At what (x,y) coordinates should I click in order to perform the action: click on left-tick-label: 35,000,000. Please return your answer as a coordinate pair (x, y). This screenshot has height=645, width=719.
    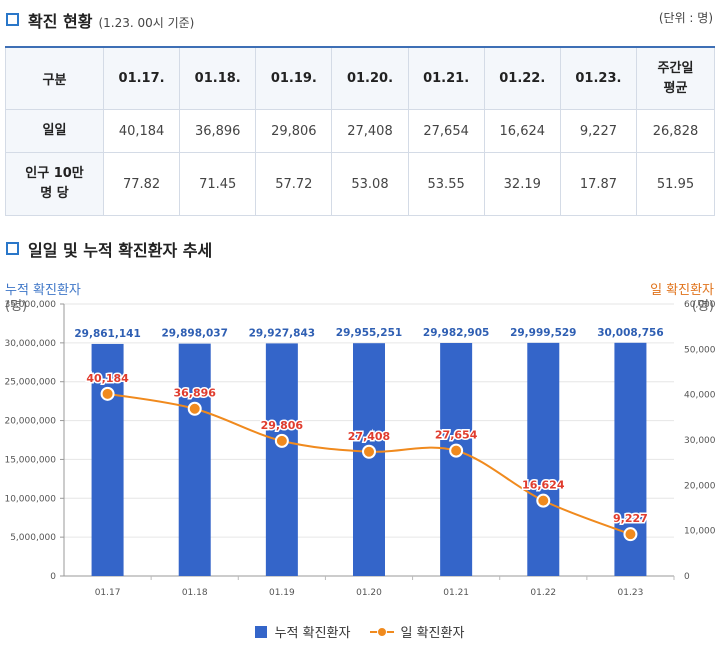
    Looking at the image, I should click on (30, 305).